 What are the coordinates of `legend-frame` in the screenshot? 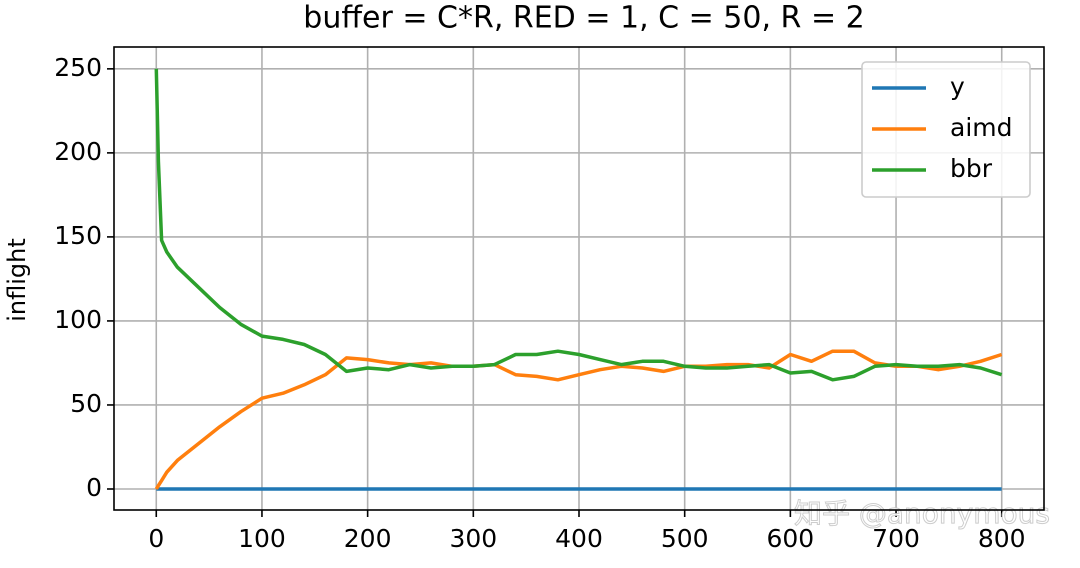 It's located at (946, 129).